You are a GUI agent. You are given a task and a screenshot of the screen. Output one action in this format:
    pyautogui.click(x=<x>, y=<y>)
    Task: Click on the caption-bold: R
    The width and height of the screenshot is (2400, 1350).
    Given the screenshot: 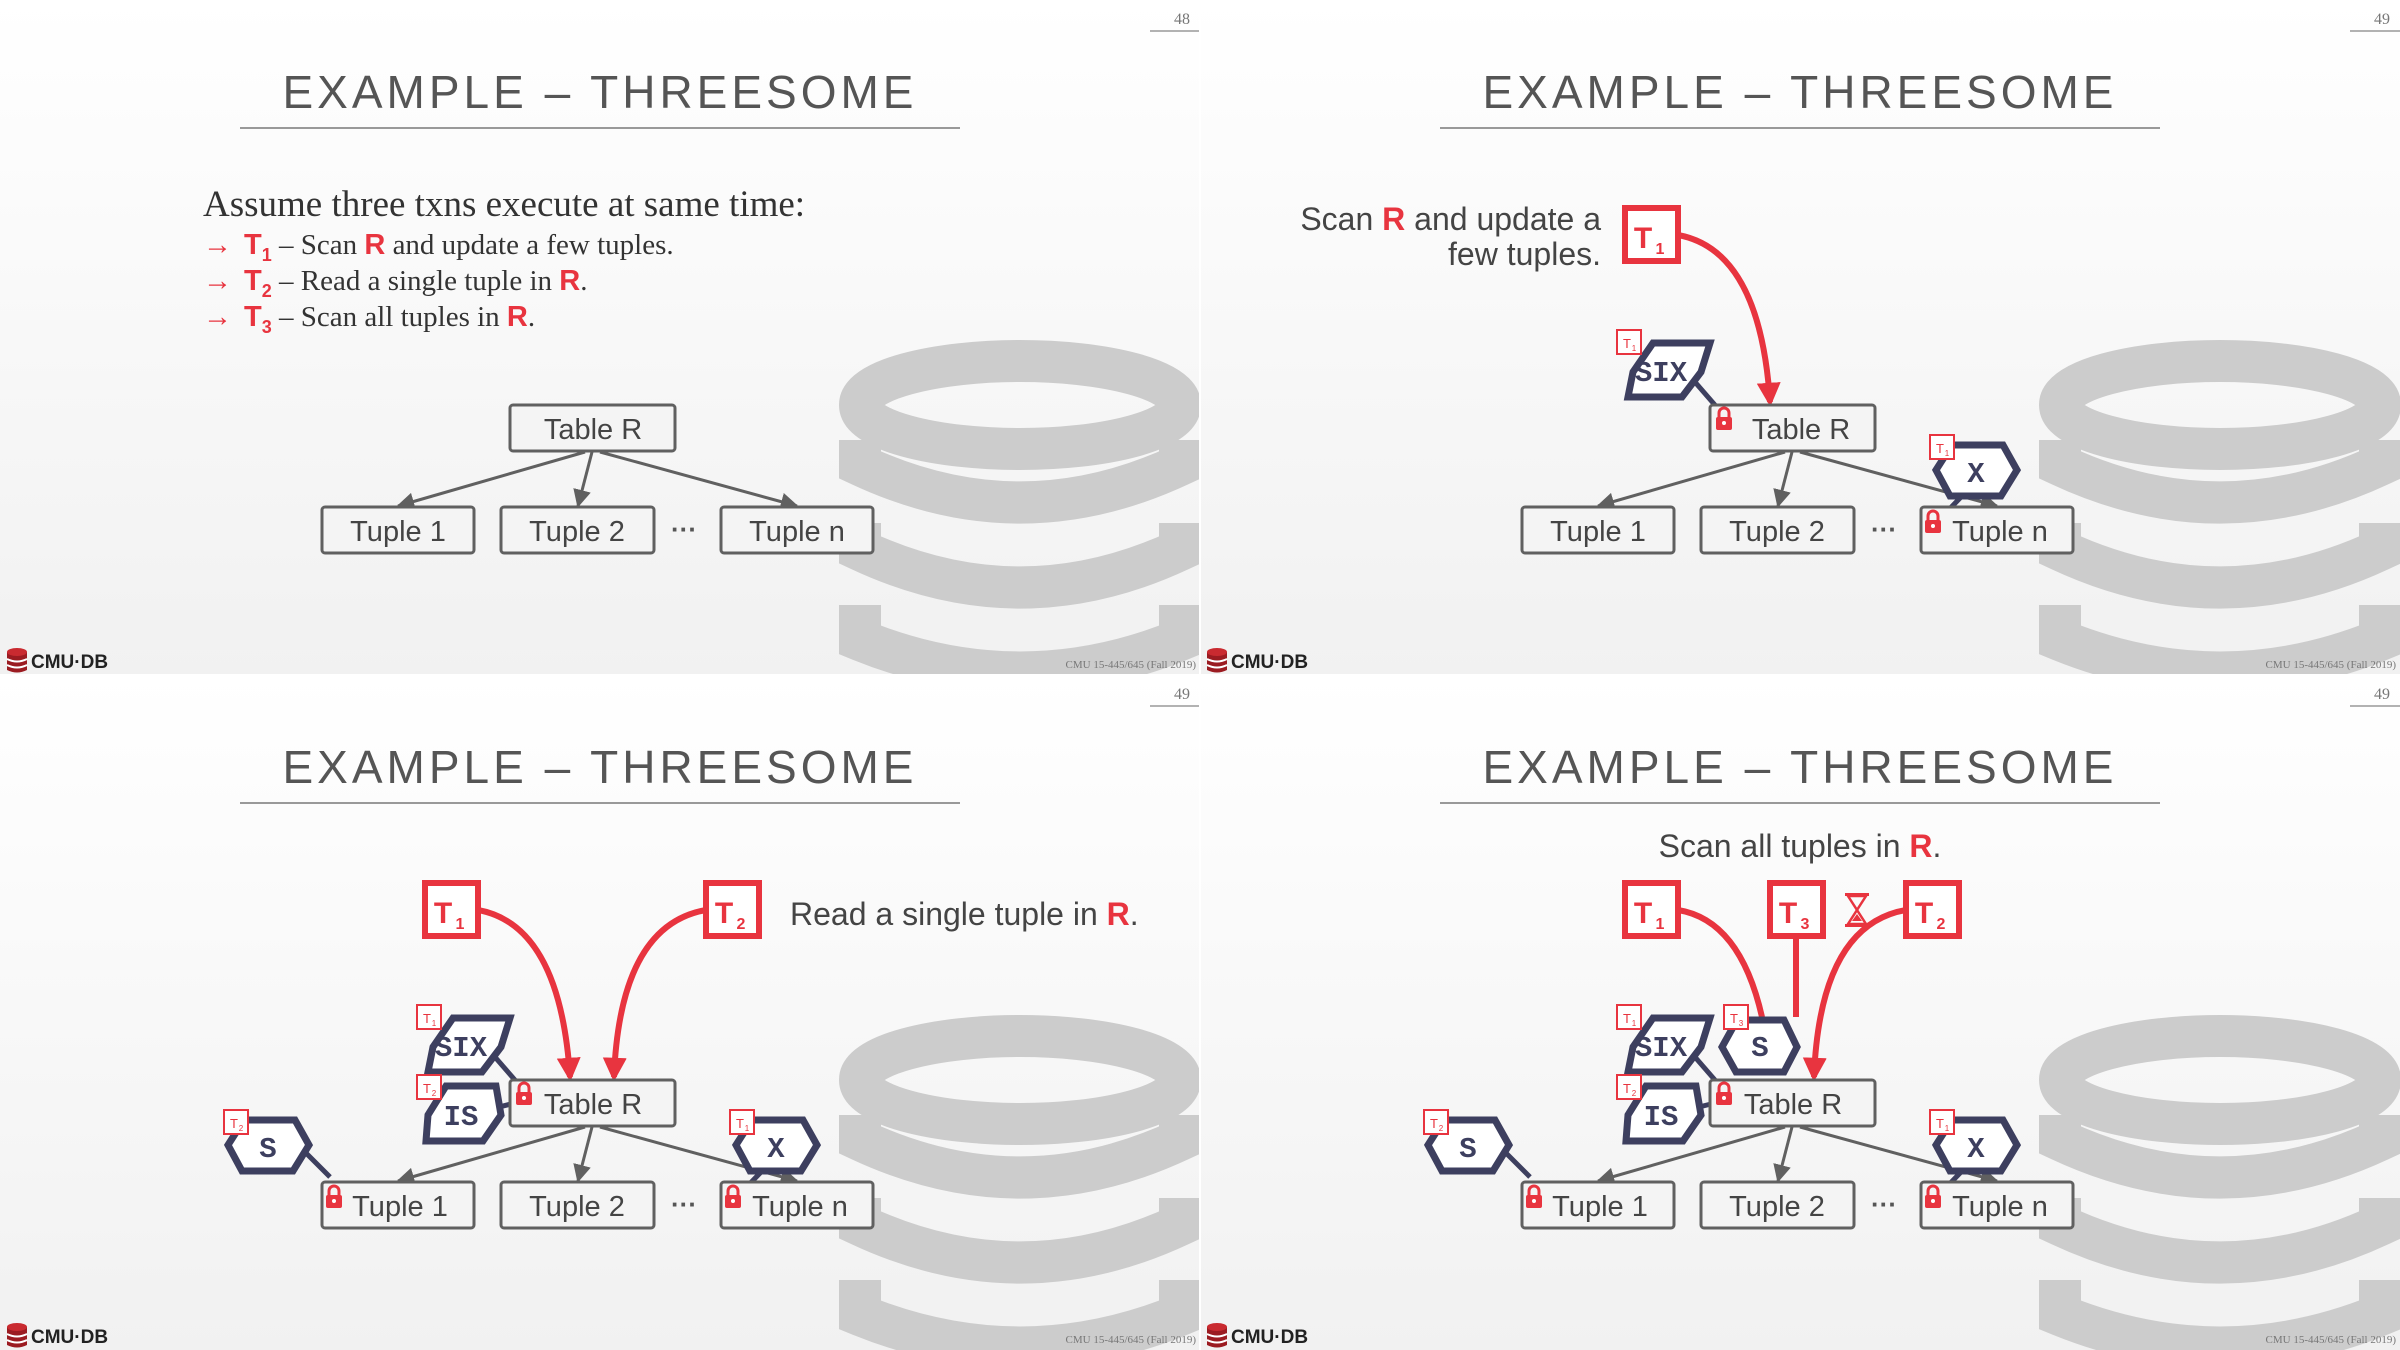 What is the action you would take?
    pyautogui.click(x=1118, y=914)
    